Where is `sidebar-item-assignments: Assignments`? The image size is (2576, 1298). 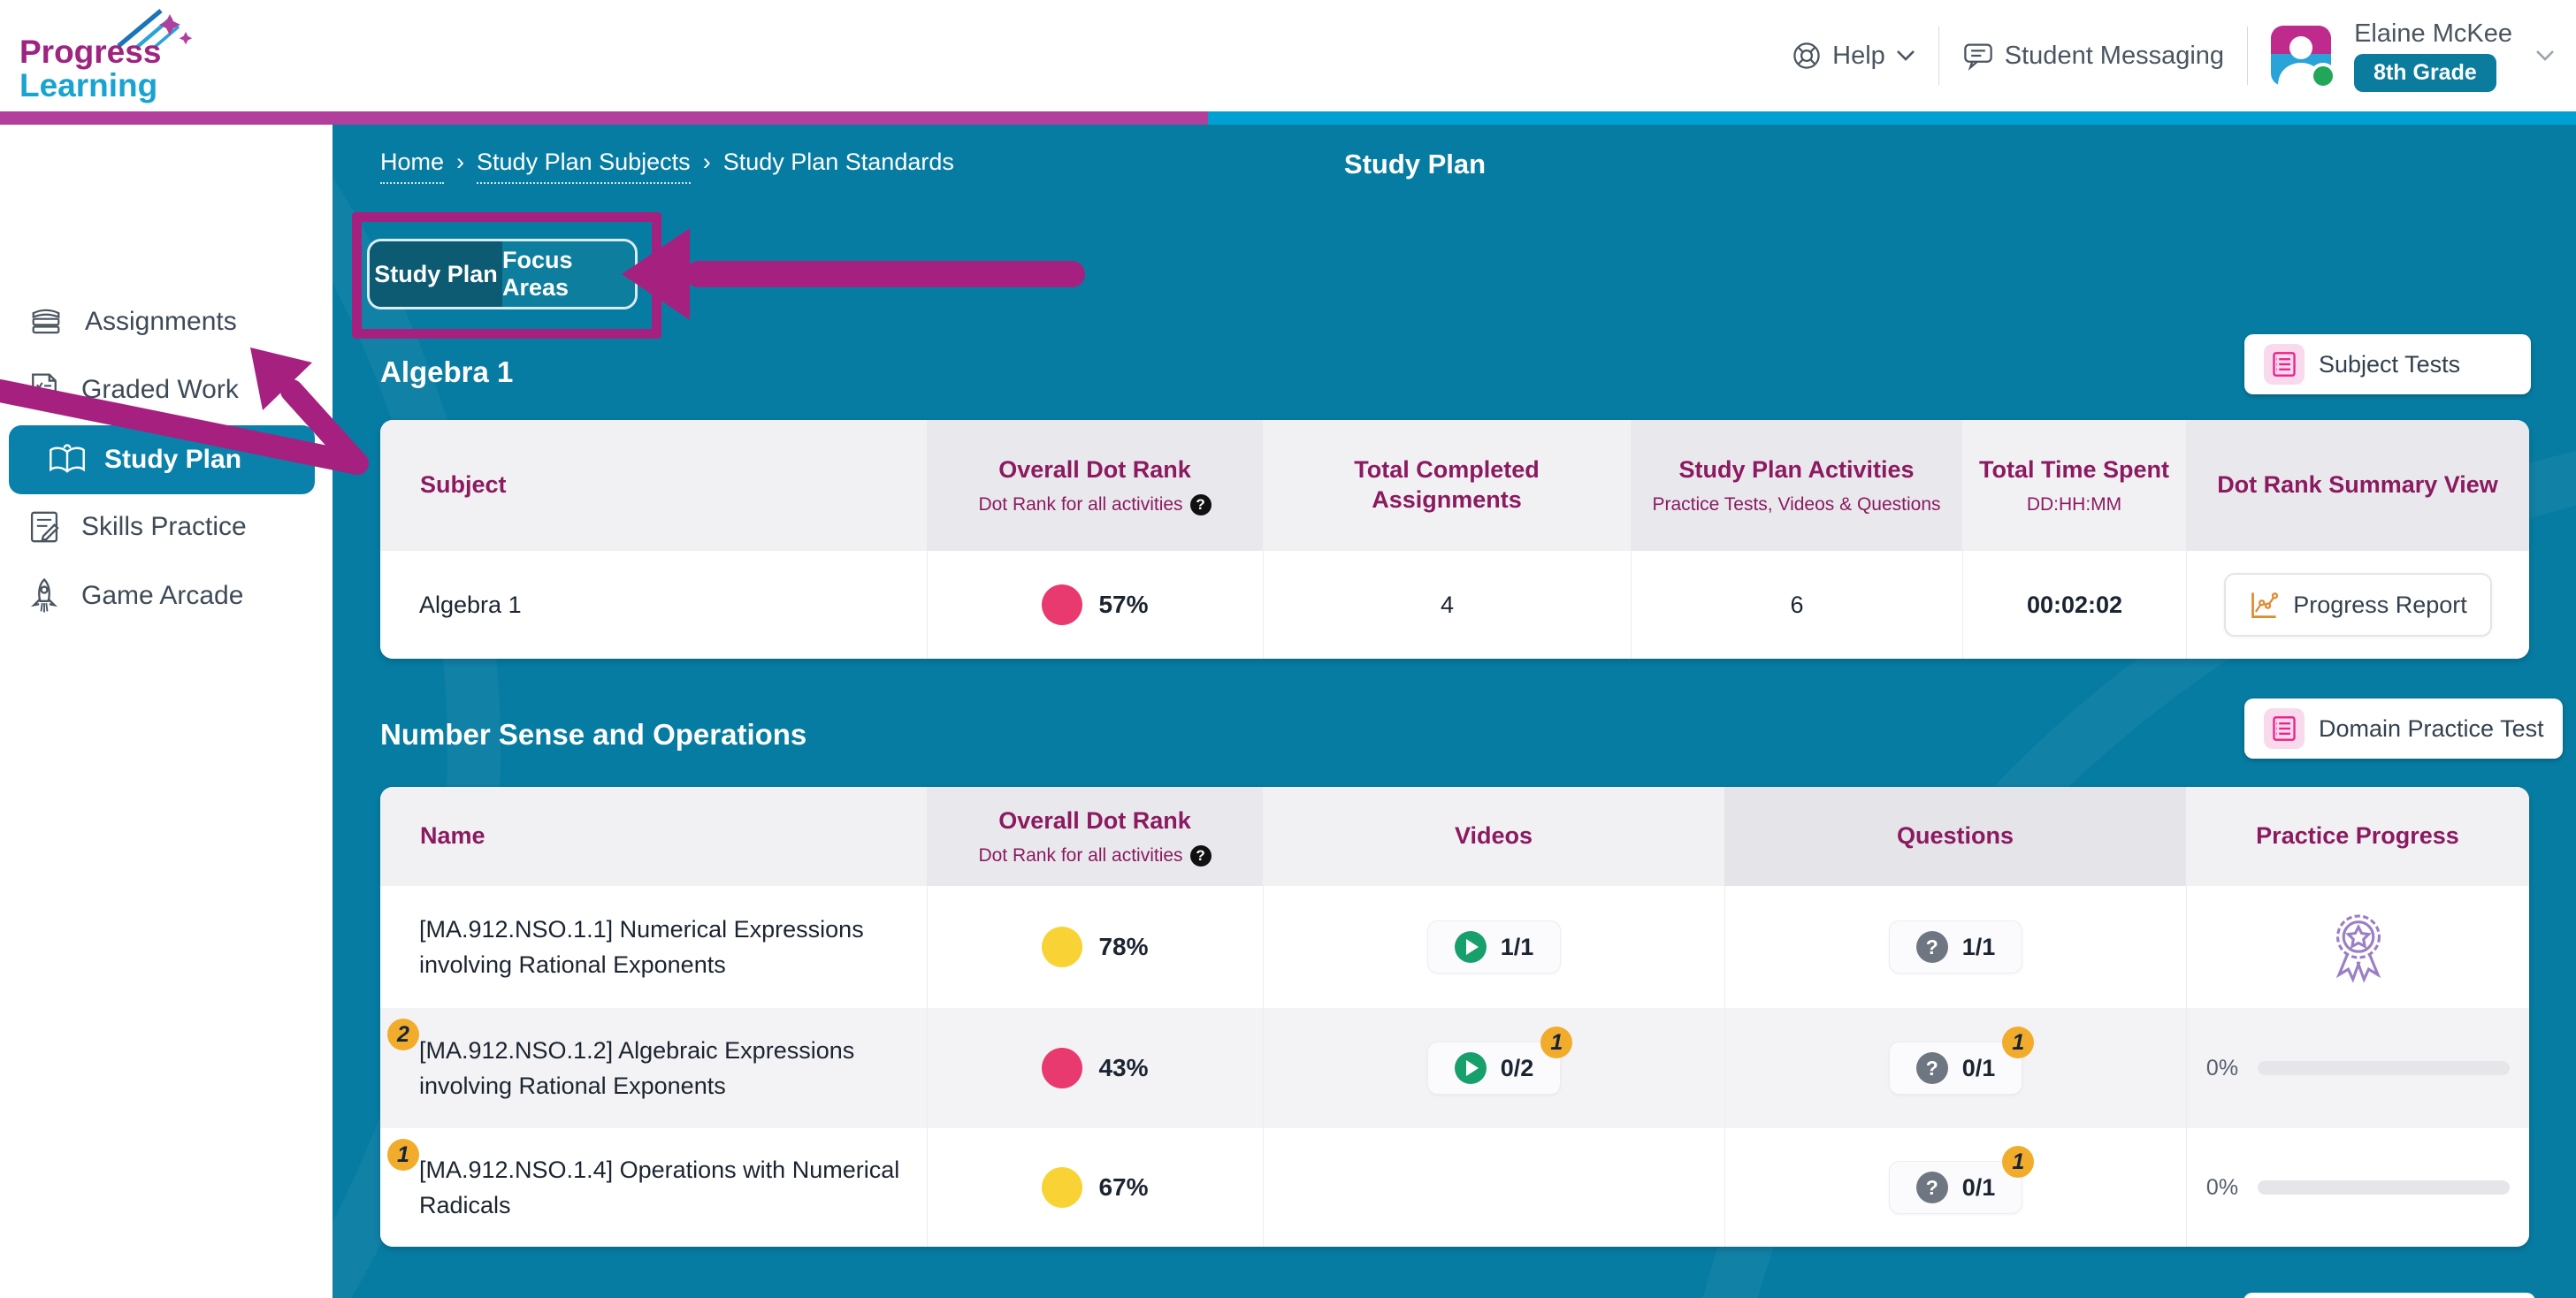
sidebar-item-assignments: Assignments is located at coordinates (166, 322).